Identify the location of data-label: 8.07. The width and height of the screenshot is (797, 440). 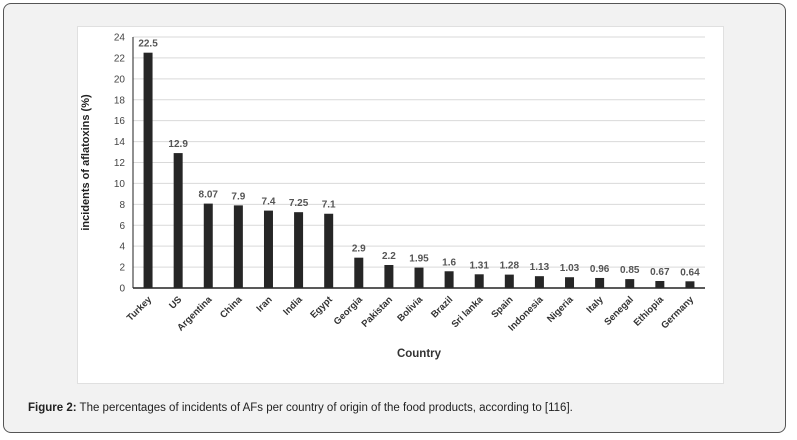
(209, 195).